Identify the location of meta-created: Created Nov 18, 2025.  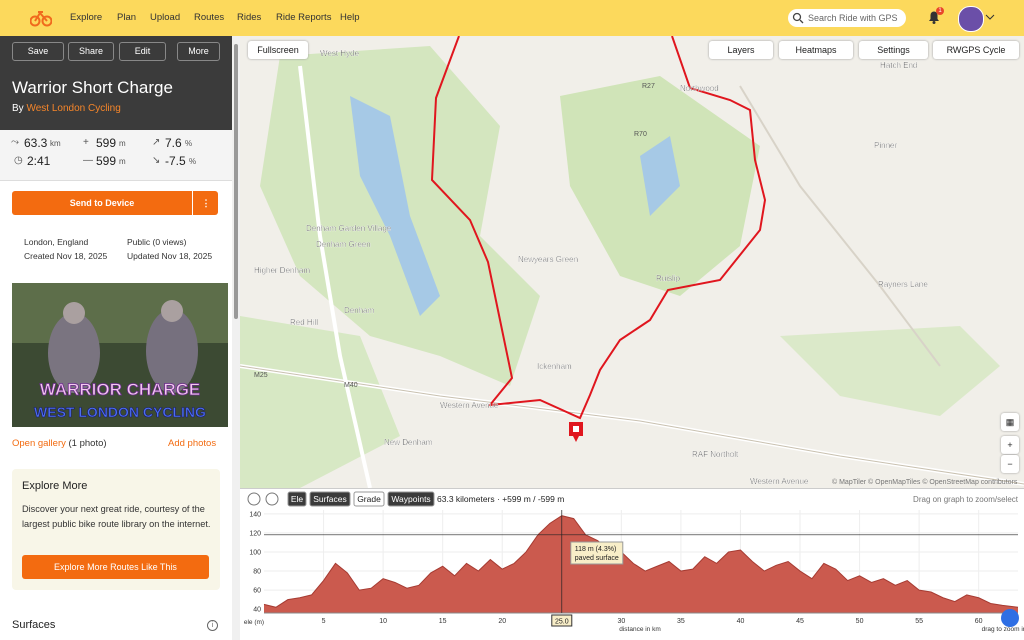
(66, 256).